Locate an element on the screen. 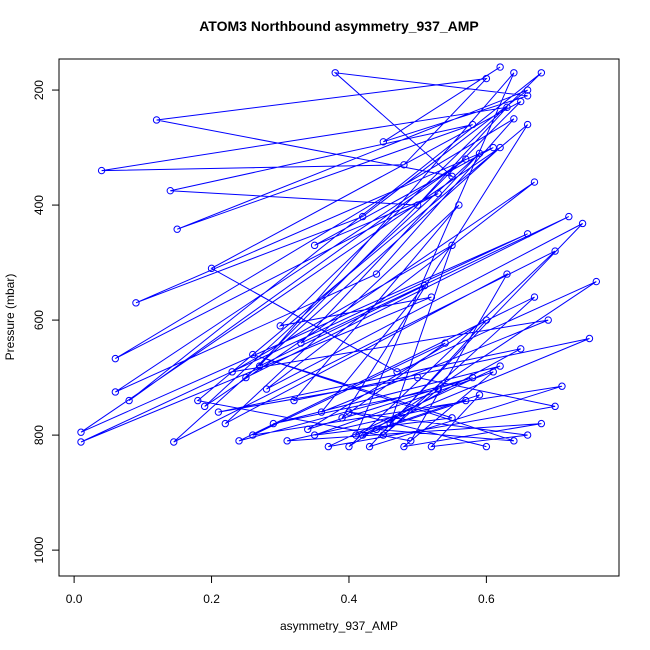  y-axis-label: Pressure (mbar) is located at coordinates (10, 317).